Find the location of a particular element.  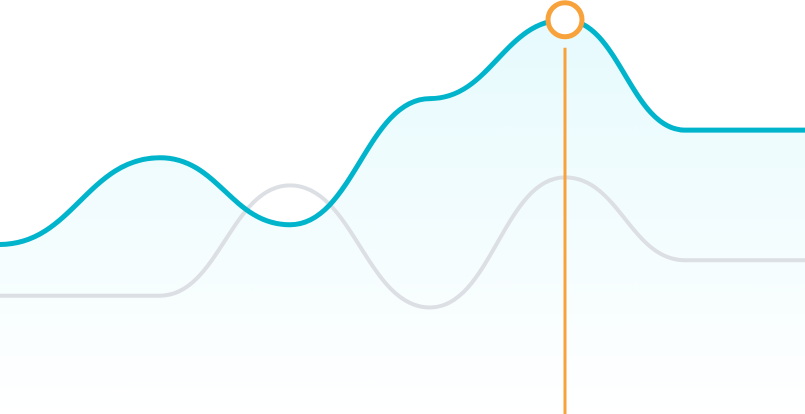

highlight-layer is located at coordinates (565, 207).